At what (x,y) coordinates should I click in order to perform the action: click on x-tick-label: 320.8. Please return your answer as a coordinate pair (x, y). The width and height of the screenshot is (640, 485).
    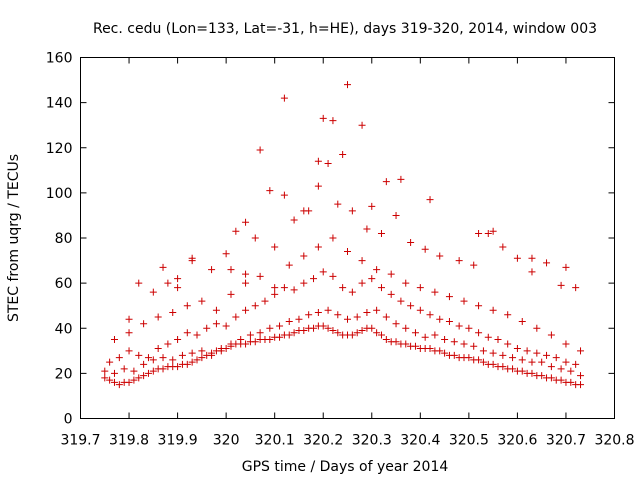
    Looking at the image, I should click on (614, 441).